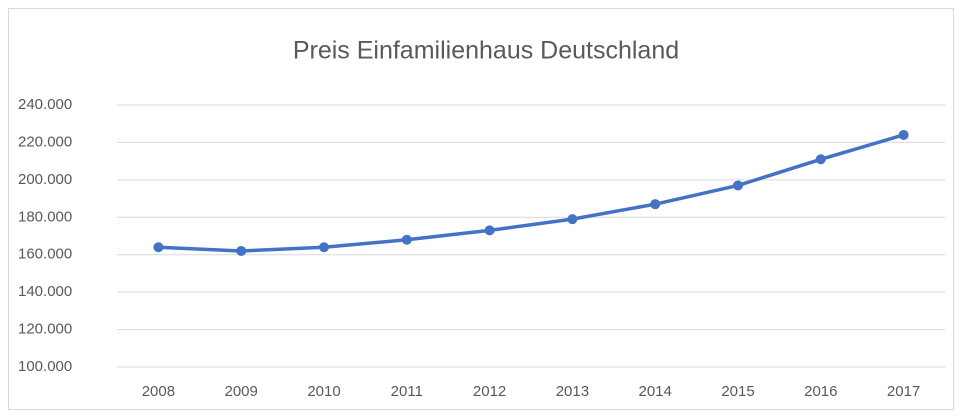 Image resolution: width=963 pixels, height=417 pixels. What do you see at coordinates (737, 391) in the screenshot?
I see `x-tick-label: 2015` at bounding box center [737, 391].